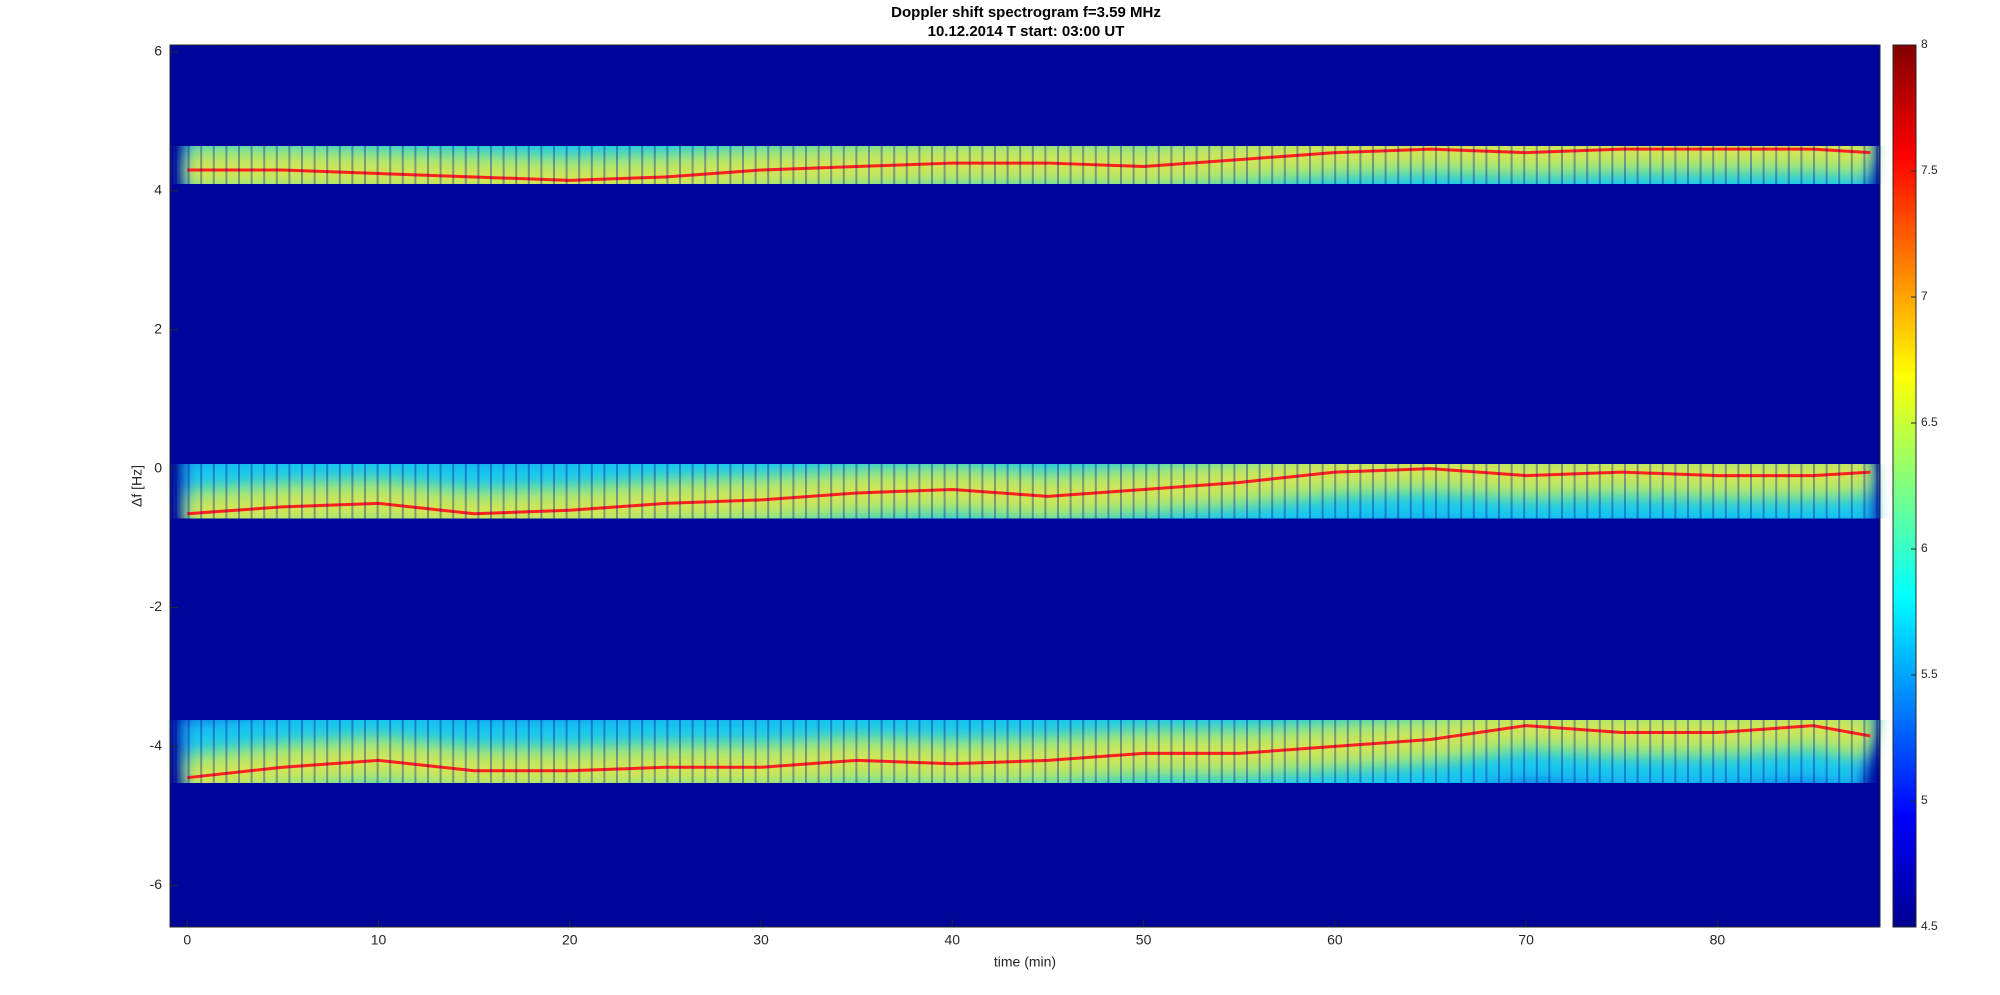 Image resolution: width=2000 pixels, height=995 pixels. Describe the element at coordinates (158, 51) in the screenshot. I see `y-tick-label: 6` at that location.